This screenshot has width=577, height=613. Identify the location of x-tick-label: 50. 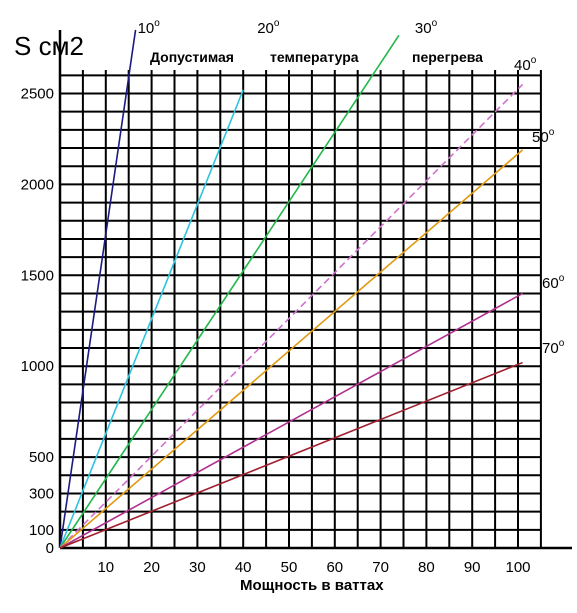
(289, 567).